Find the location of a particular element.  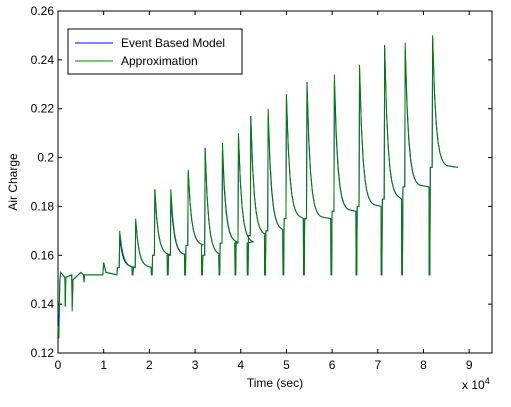

x-axis-label: Time (sec) is located at coordinates (275, 383).